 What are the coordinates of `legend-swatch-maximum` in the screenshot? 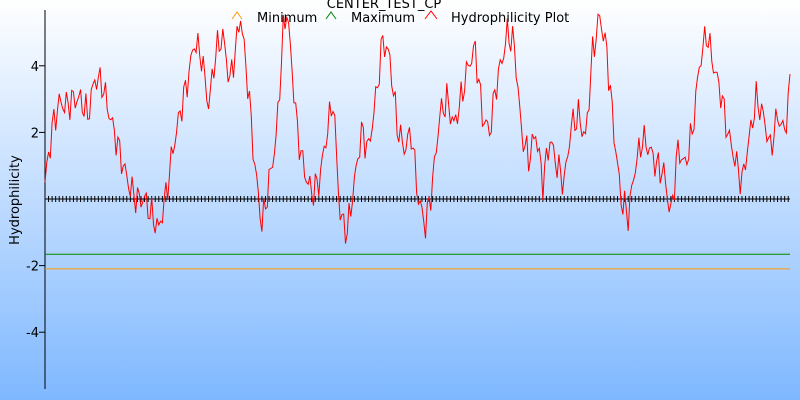 It's located at (331, 15).